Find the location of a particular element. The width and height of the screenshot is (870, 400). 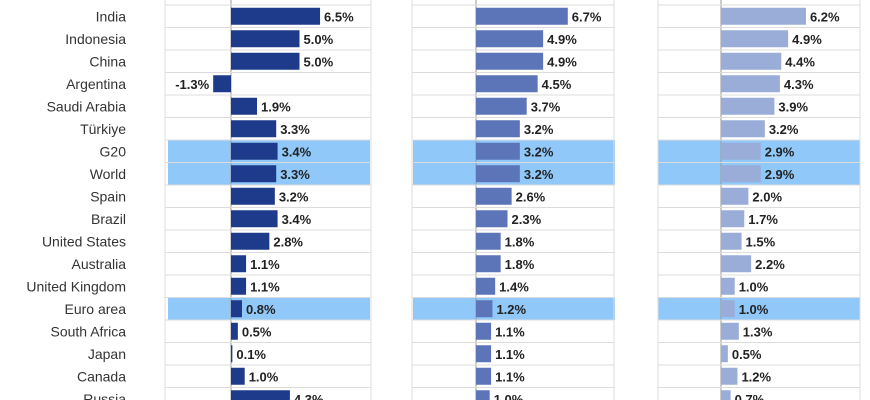

data-label: 2.8% is located at coordinates (288, 241).